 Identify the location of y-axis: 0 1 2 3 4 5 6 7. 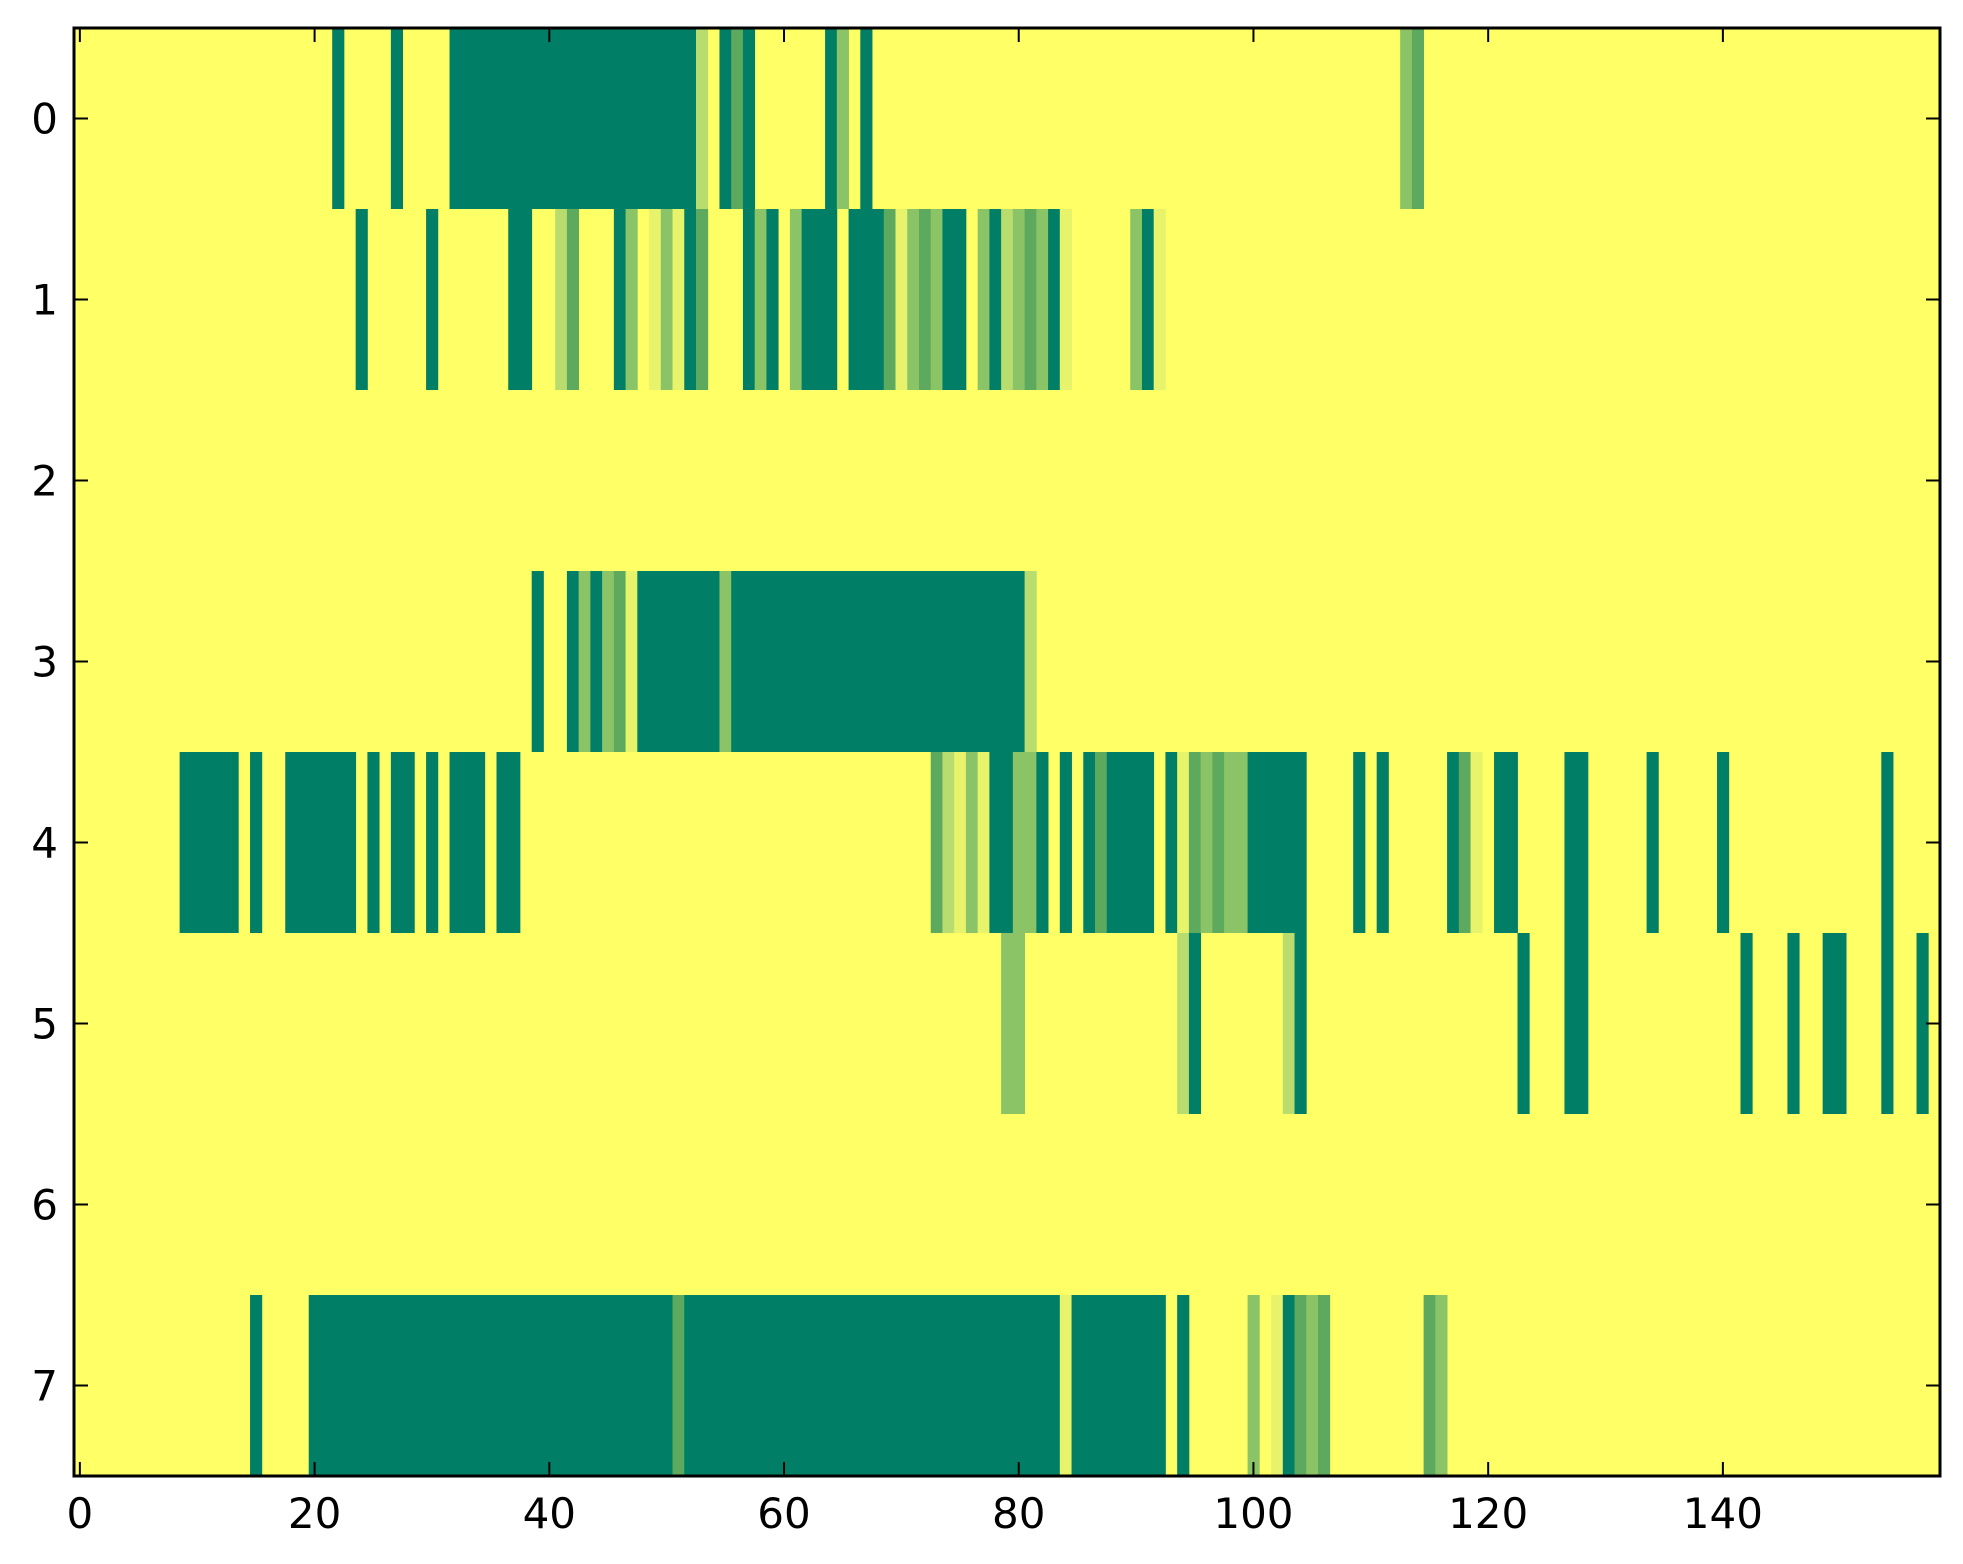
(44, 753).